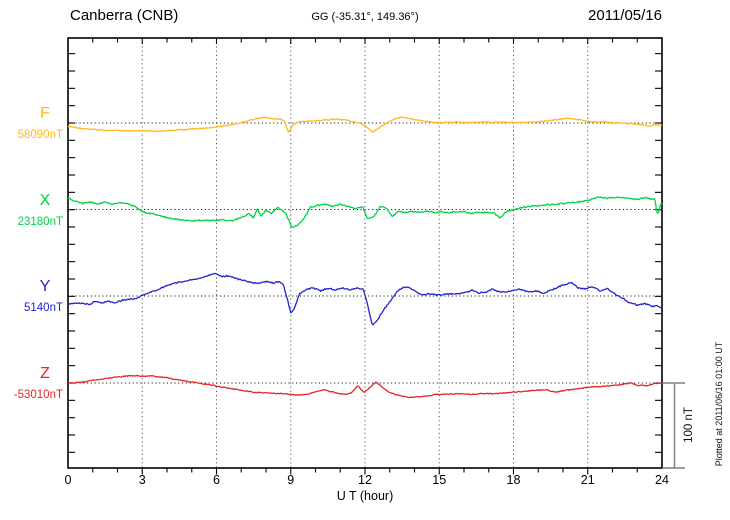 Image resolution: width=730 pixels, height=520 pixels. What do you see at coordinates (40, 221) in the screenshot?
I see `trace-baseline-value-x: 23180nT` at bounding box center [40, 221].